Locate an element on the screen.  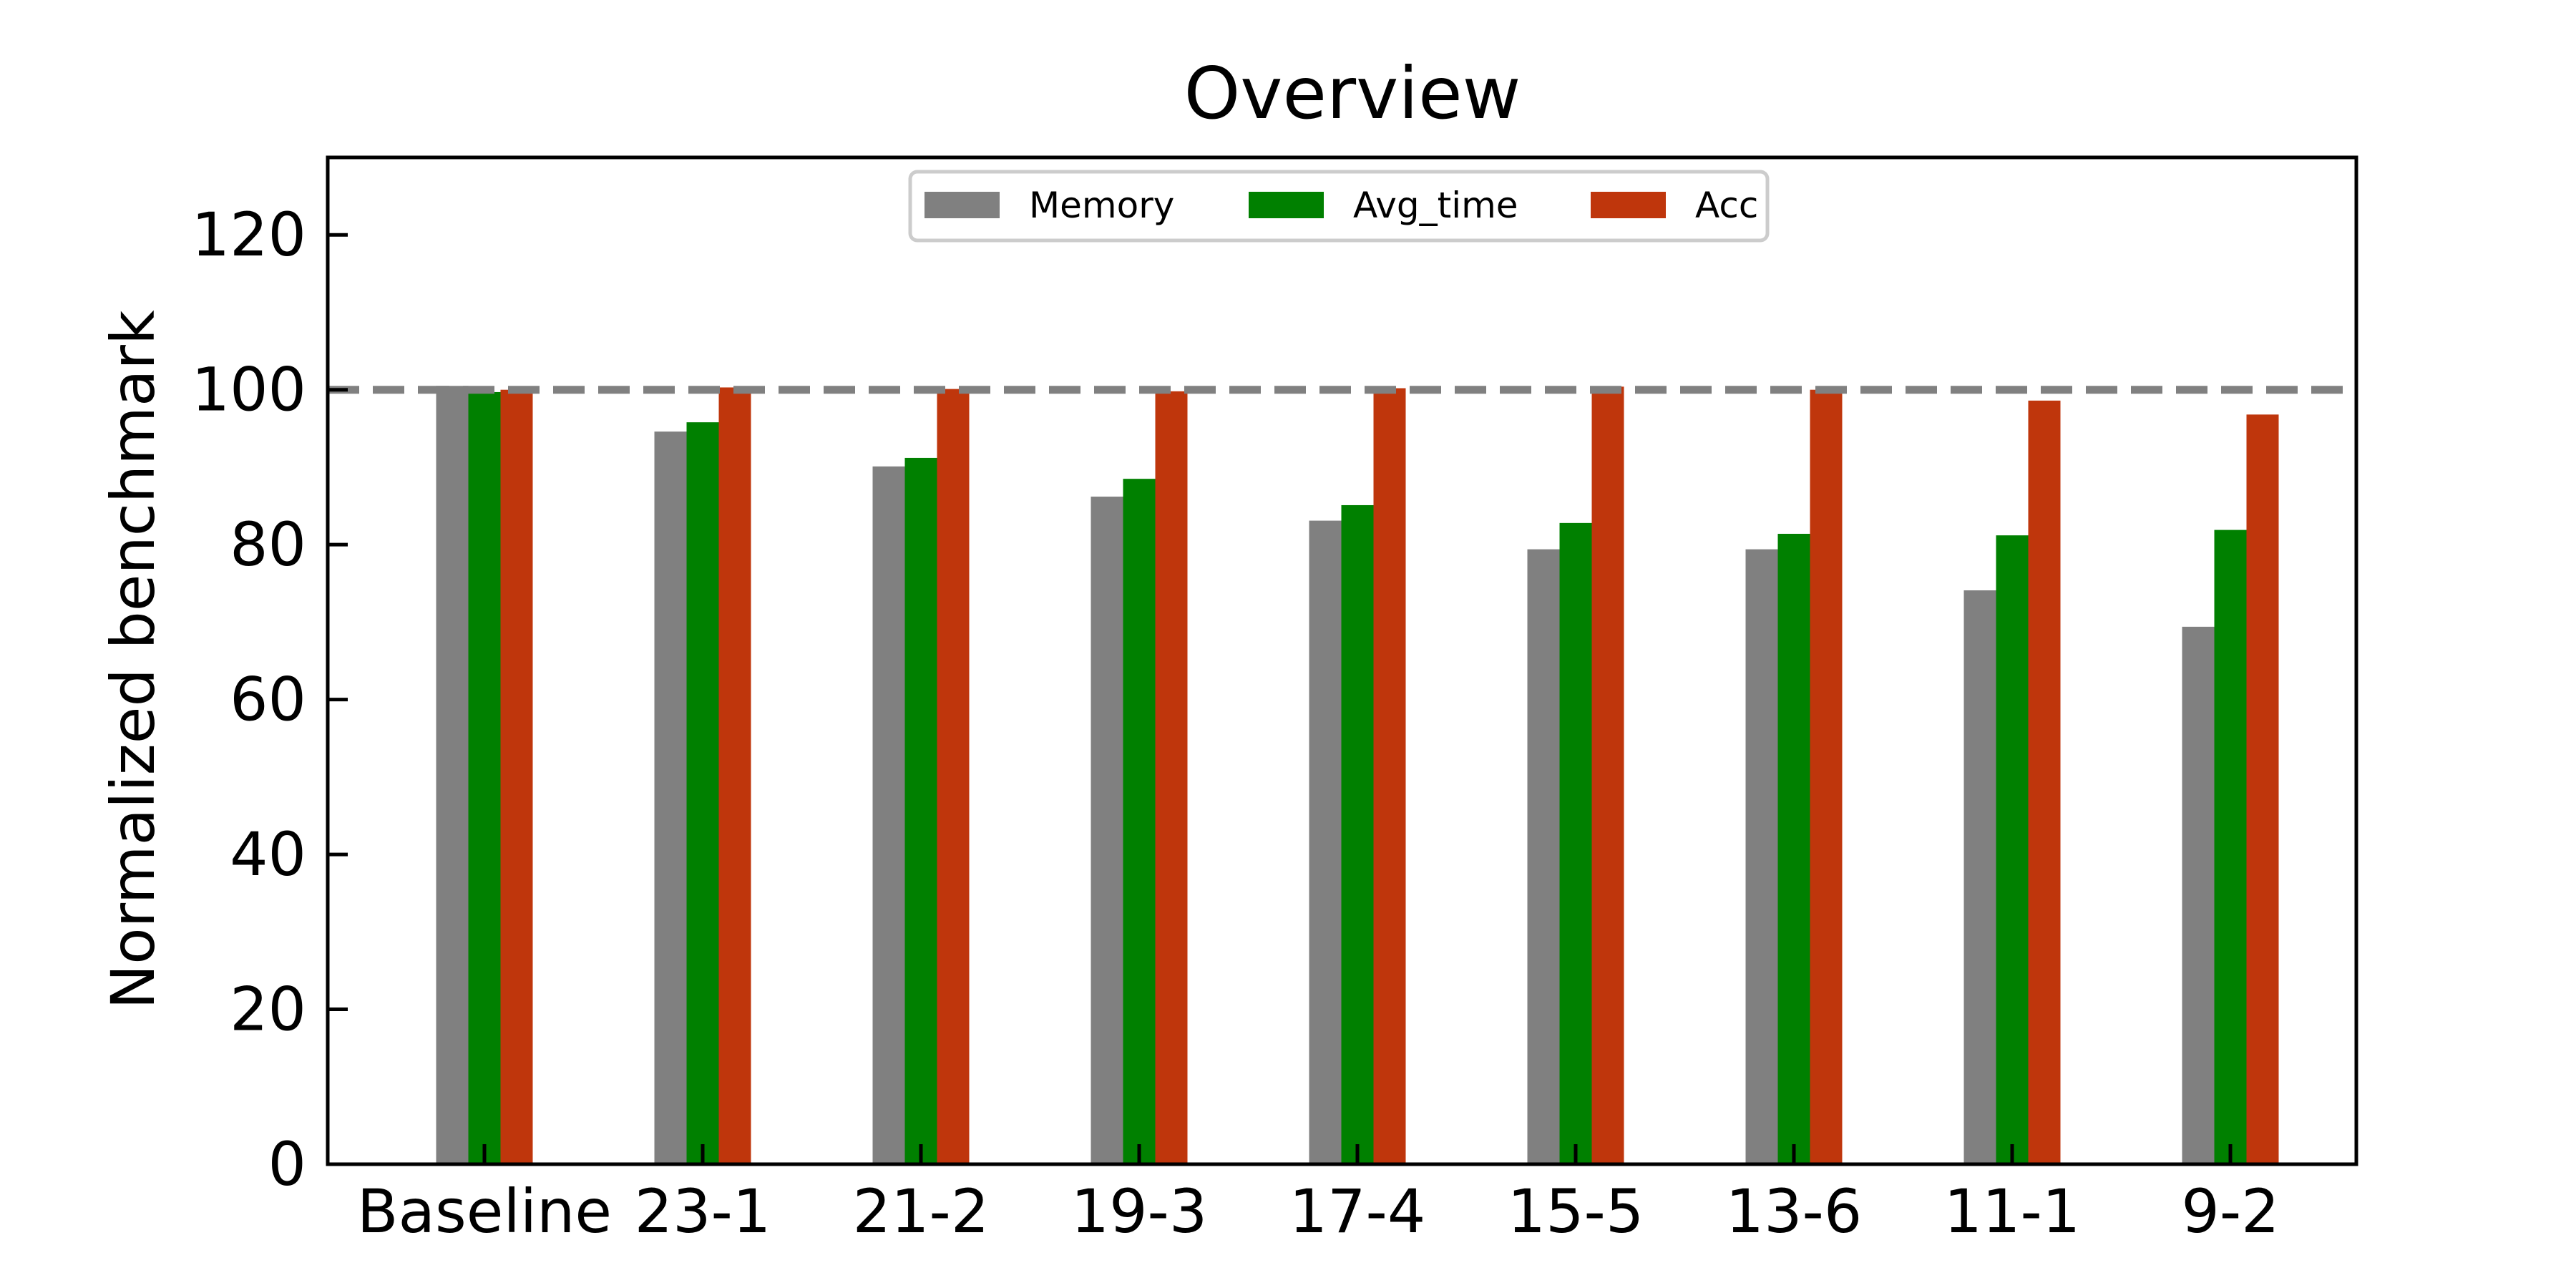
y-tick-label-120: 120 is located at coordinates (249, 235).